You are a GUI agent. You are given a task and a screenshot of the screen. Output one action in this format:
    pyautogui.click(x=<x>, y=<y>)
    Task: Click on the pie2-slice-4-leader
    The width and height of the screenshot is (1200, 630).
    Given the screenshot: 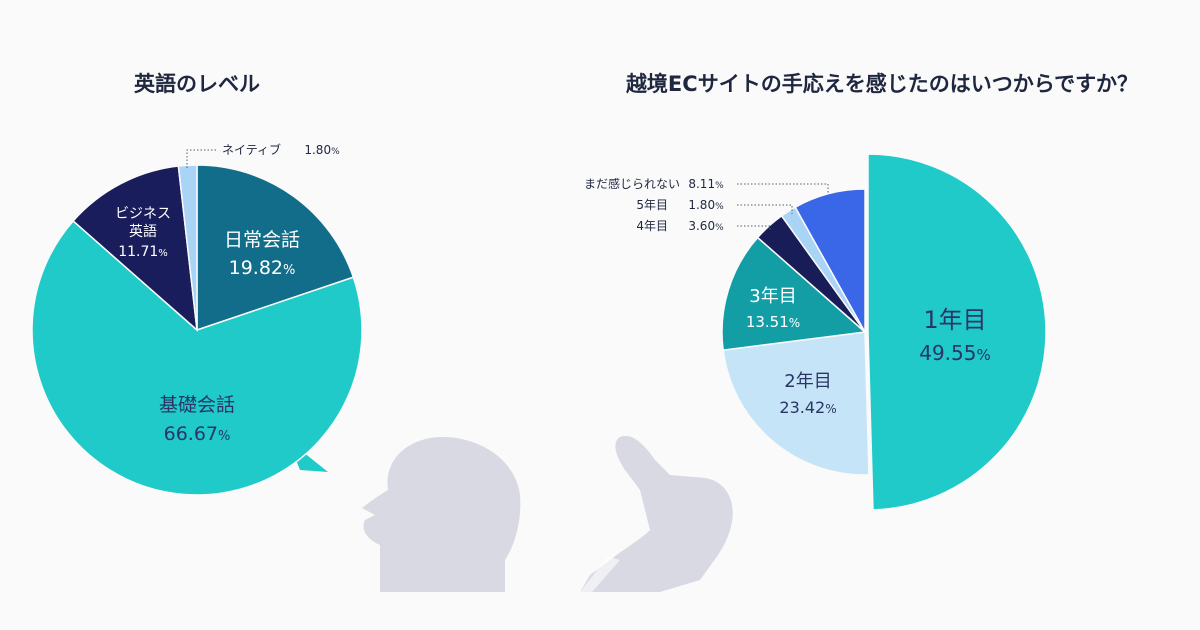 What is the action you would take?
    pyautogui.click(x=765, y=209)
    